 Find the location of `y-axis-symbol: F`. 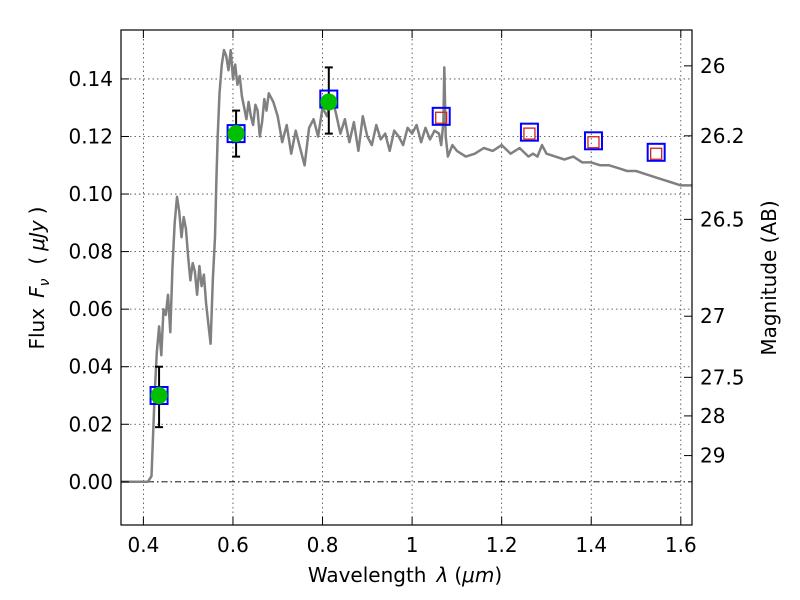

y-axis-symbol: F is located at coordinates (37, 292).